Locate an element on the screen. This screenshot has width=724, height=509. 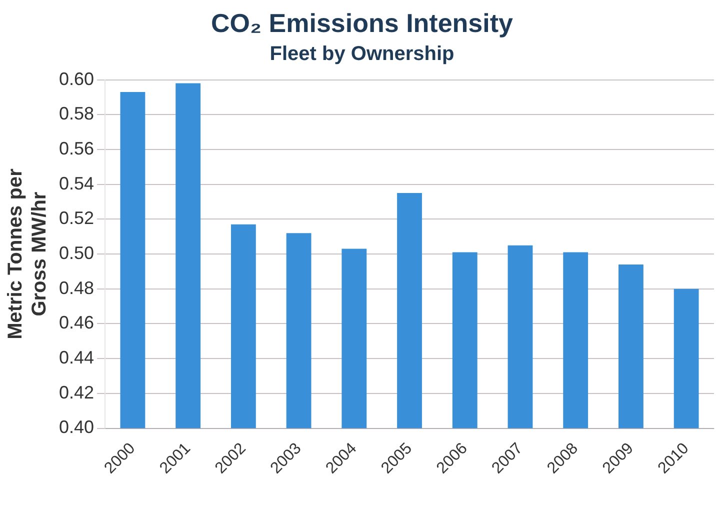
chart-subtitle: Fleet by Ownership is located at coordinates (362, 54).